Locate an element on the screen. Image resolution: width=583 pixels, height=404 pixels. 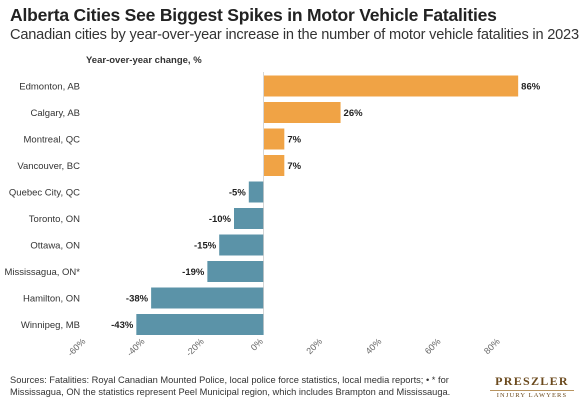
x-tick-label: -40% is located at coordinates (136, 347).